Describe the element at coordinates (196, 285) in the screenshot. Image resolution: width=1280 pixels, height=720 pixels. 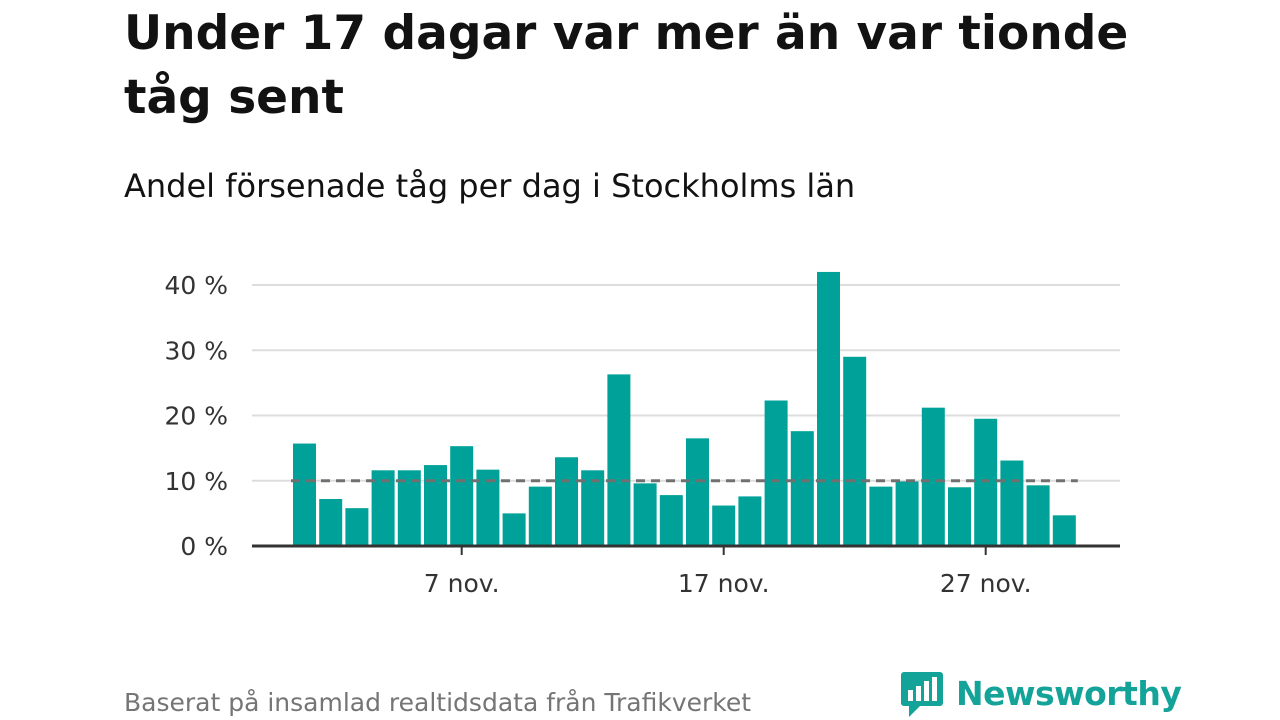
I see `y-tick-label: 40 %` at that location.